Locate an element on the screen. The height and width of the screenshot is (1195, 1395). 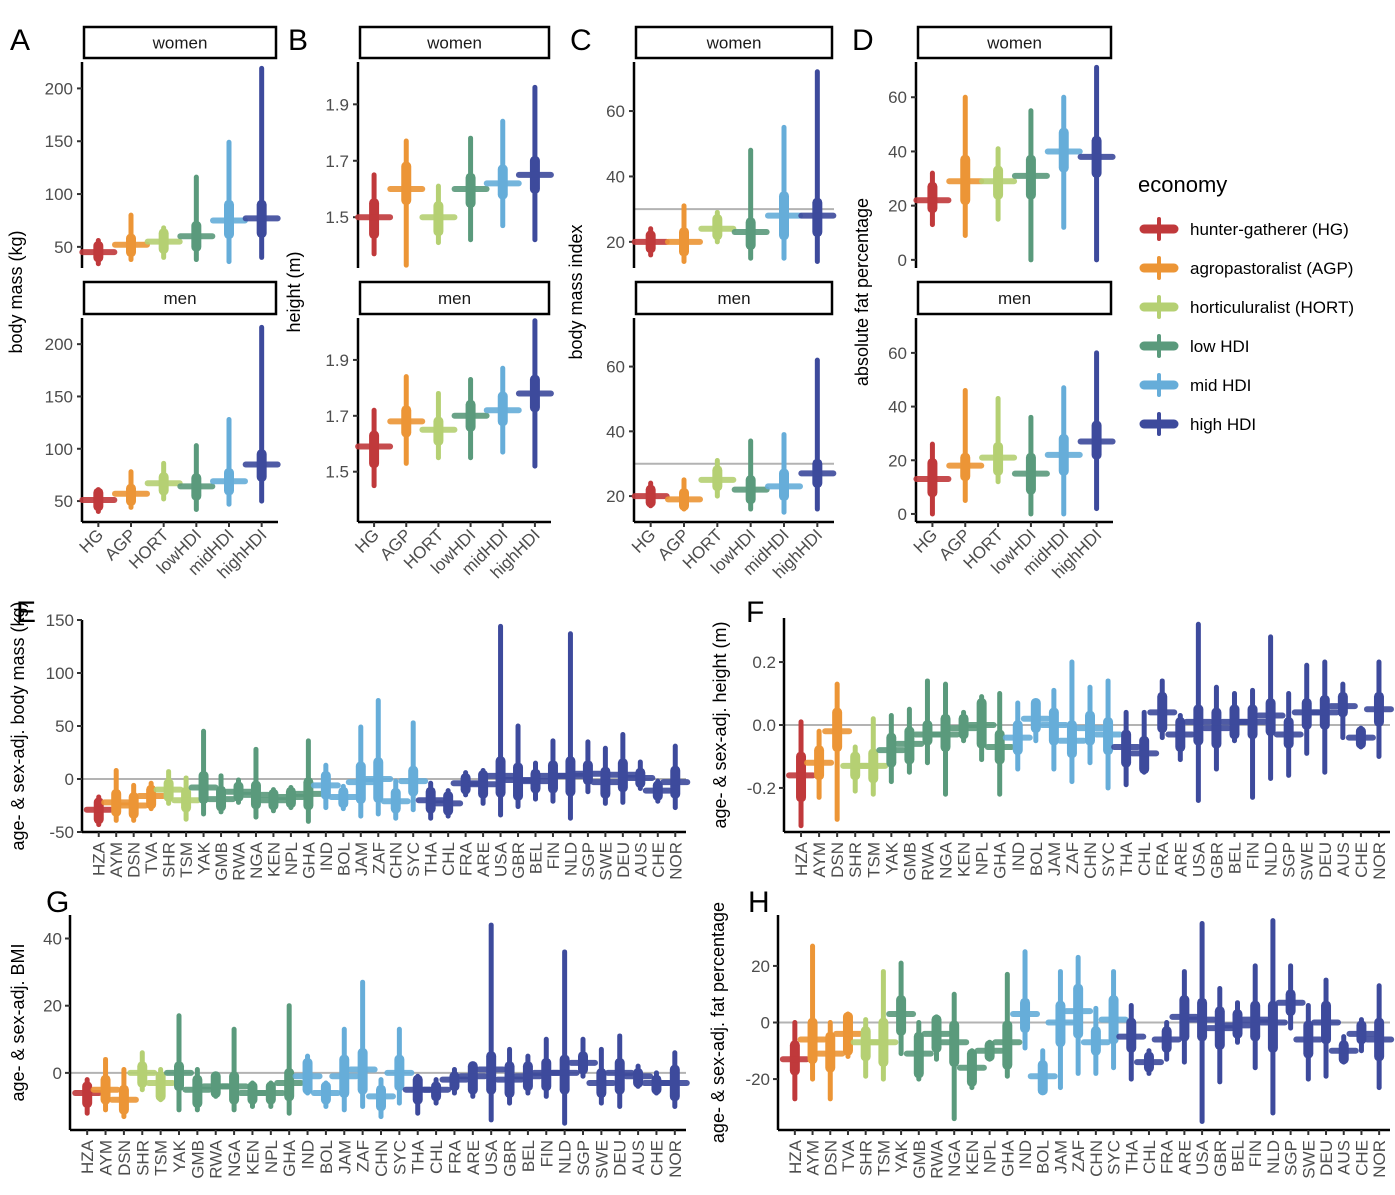
x-tick-label: FRA is located at coordinates (466, 858).